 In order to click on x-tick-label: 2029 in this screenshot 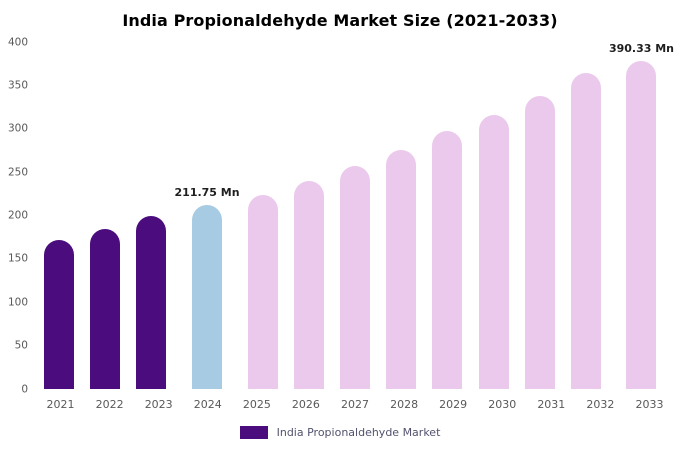, I will do `click(453, 404)`.